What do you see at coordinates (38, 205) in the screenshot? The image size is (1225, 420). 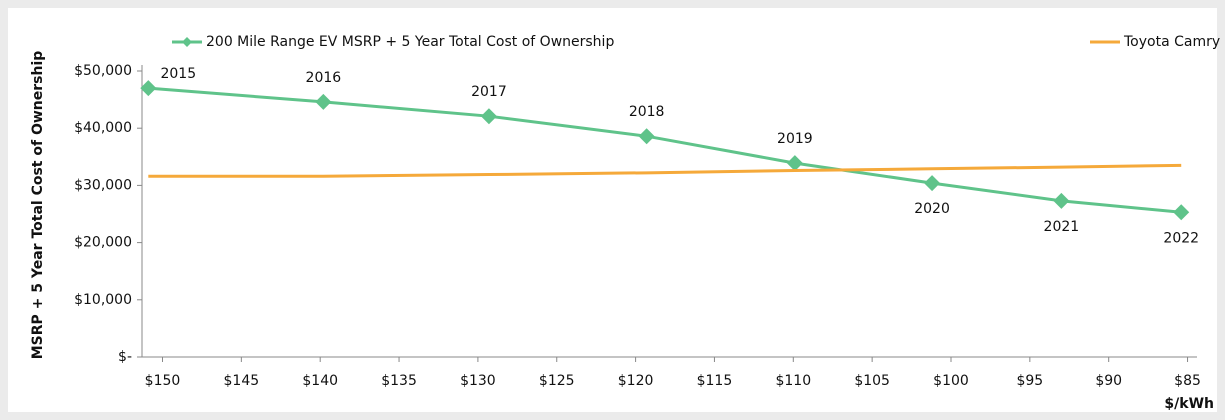 I see `y-axis-title: MSRP + 5 Year Total Cost of Ownership` at bounding box center [38, 205].